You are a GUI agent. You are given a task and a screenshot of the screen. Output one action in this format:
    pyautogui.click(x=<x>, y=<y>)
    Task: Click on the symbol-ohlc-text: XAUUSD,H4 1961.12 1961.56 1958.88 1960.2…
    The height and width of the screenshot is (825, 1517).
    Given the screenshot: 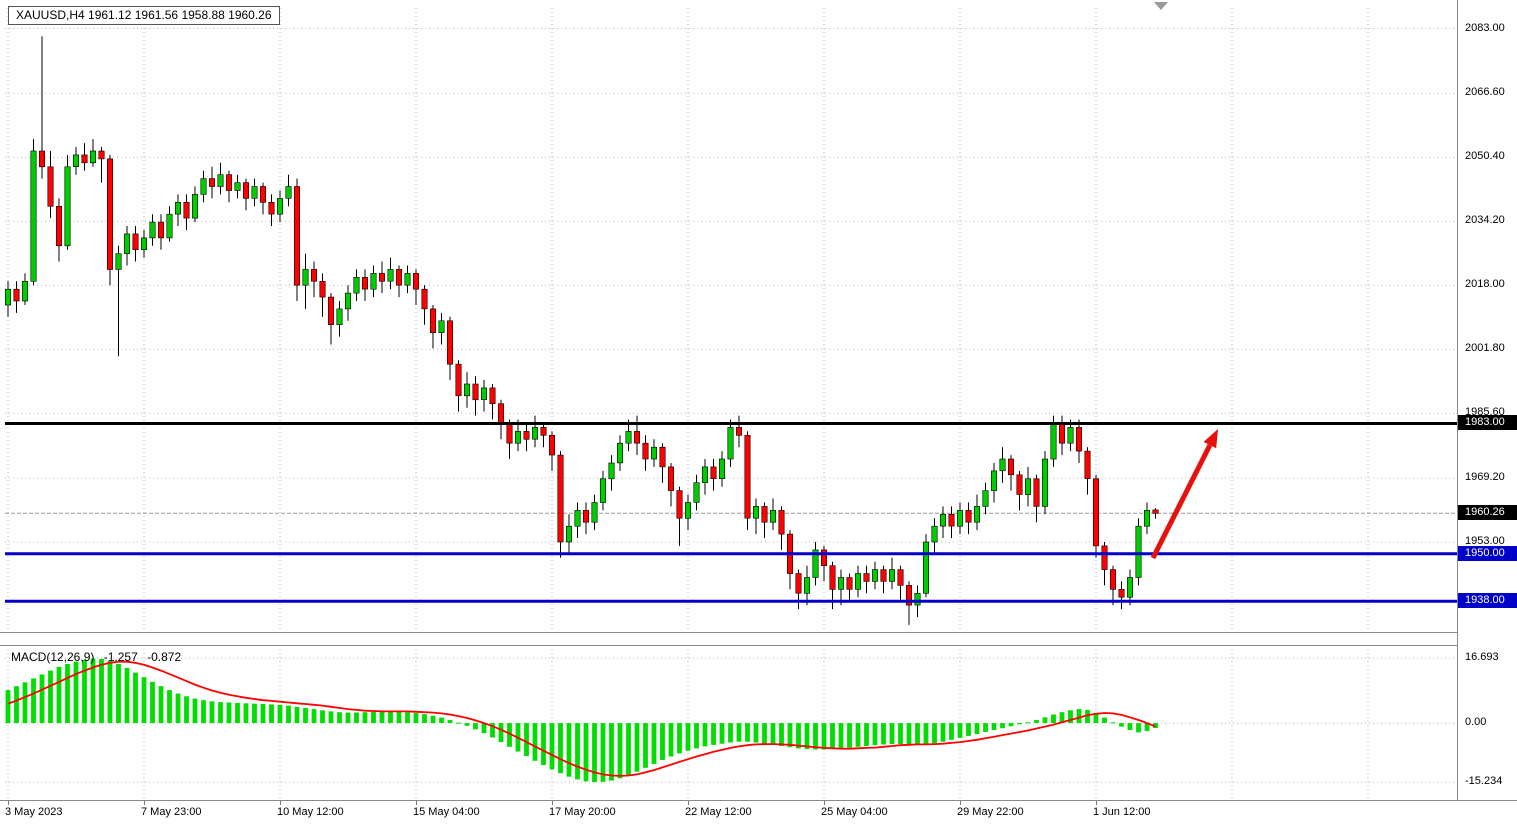 What is the action you would take?
    pyautogui.click(x=144, y=15)
    